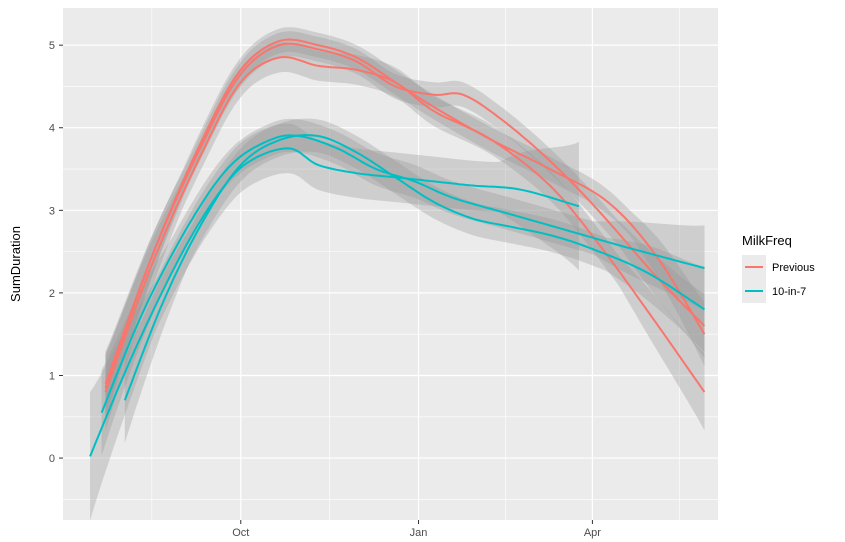 The height and width of the screenshot is (542, 845). What do you see at coordinates (52, 294) in the screenshot?
I see `y-tick-label-2: 2` at bounding box center [52, 294].